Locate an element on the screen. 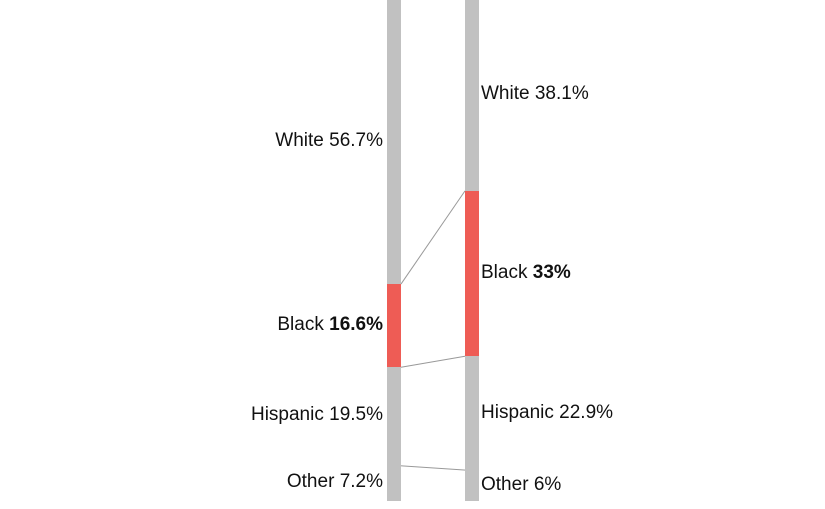 This screenshot has width=825, height=509. connector-black-bottom is located at coordinates (433, 361).